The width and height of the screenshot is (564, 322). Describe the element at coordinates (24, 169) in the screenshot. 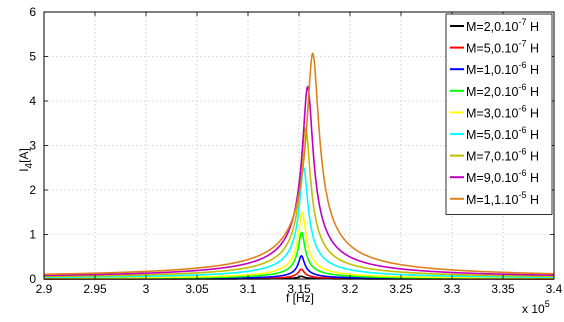

I see `y-axis-label-main: I` at that location.